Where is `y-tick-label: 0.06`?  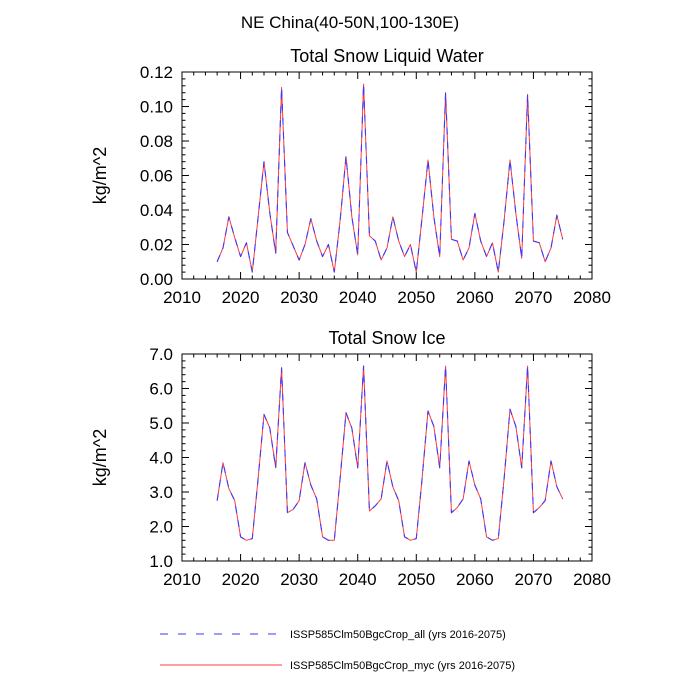 y-tick-label: 0.06 is located at coordinates (156, 176).